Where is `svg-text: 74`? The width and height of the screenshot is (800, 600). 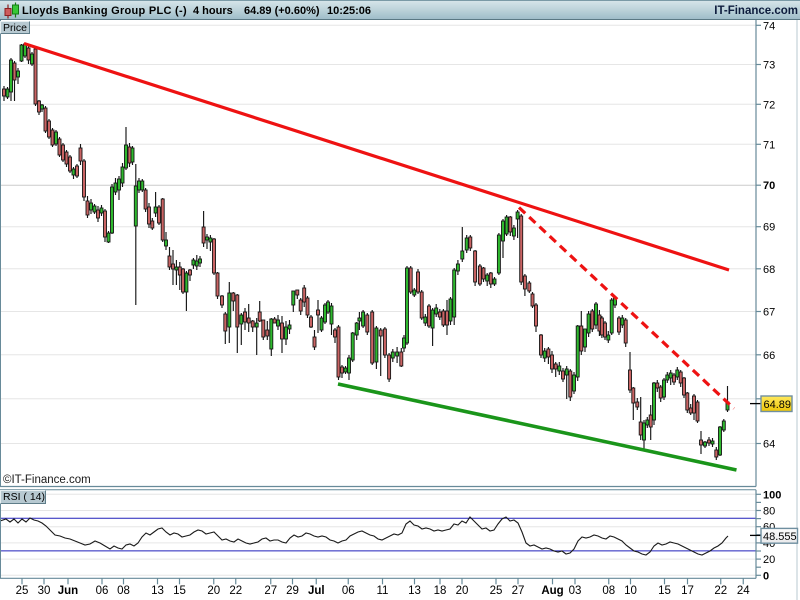
svg-text: 74 is located at coordinates (769, 26).